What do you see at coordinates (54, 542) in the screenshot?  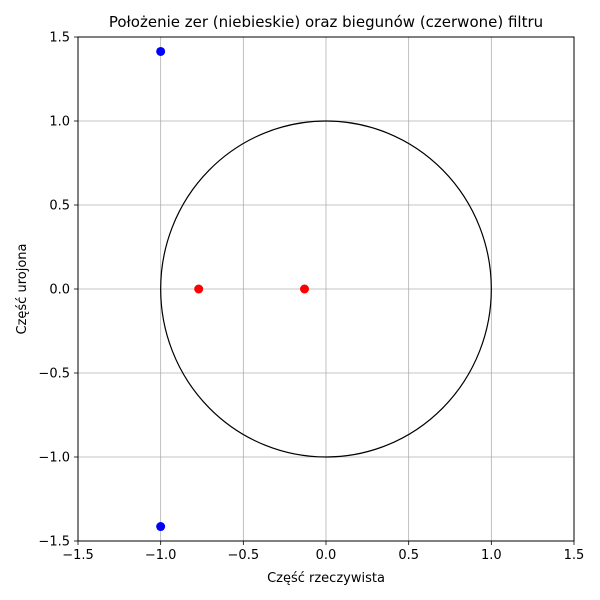 I see `y-tick-label: −1.5` at bounding box center [54, 542].